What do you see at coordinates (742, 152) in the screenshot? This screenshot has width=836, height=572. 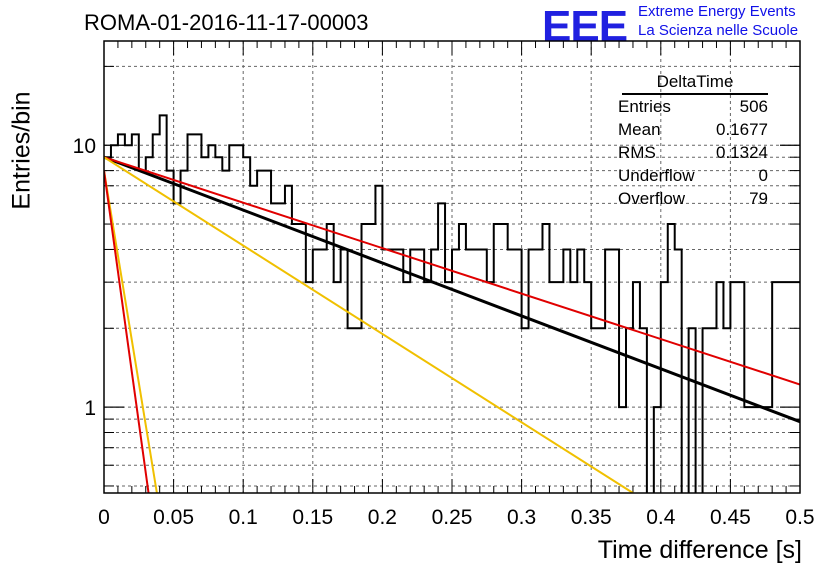 I see `stats-value: 0.1324` at bounding box center [742, 152].